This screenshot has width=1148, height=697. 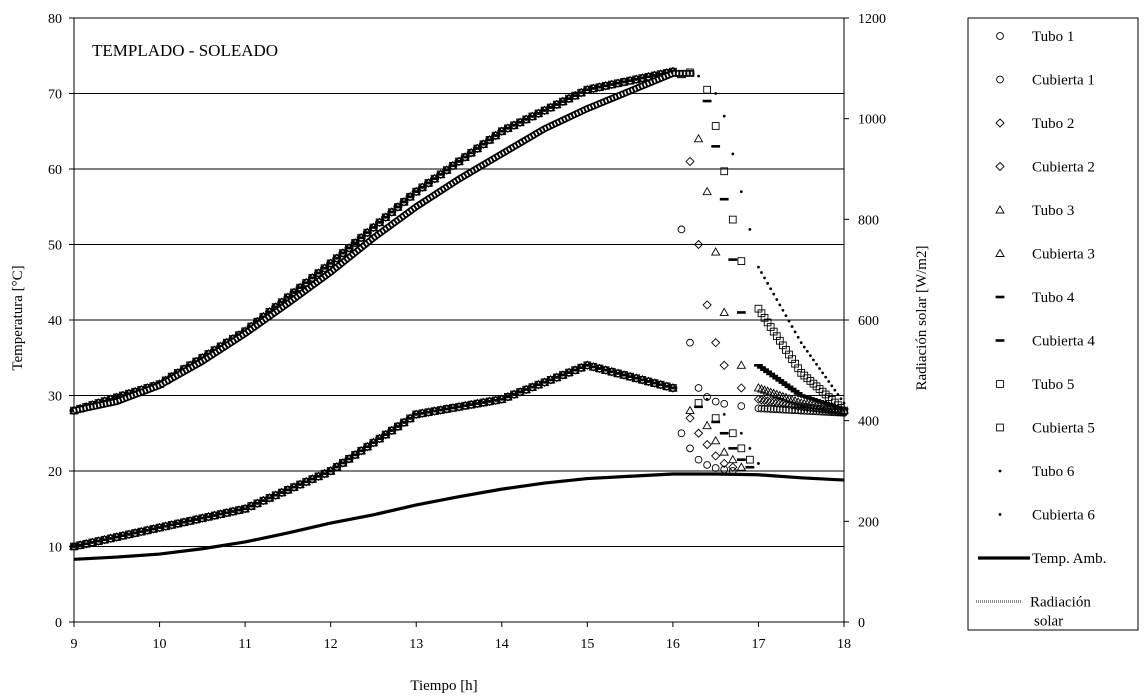 I want to click on x-tick-label: 15, so click(x=587, y=644).